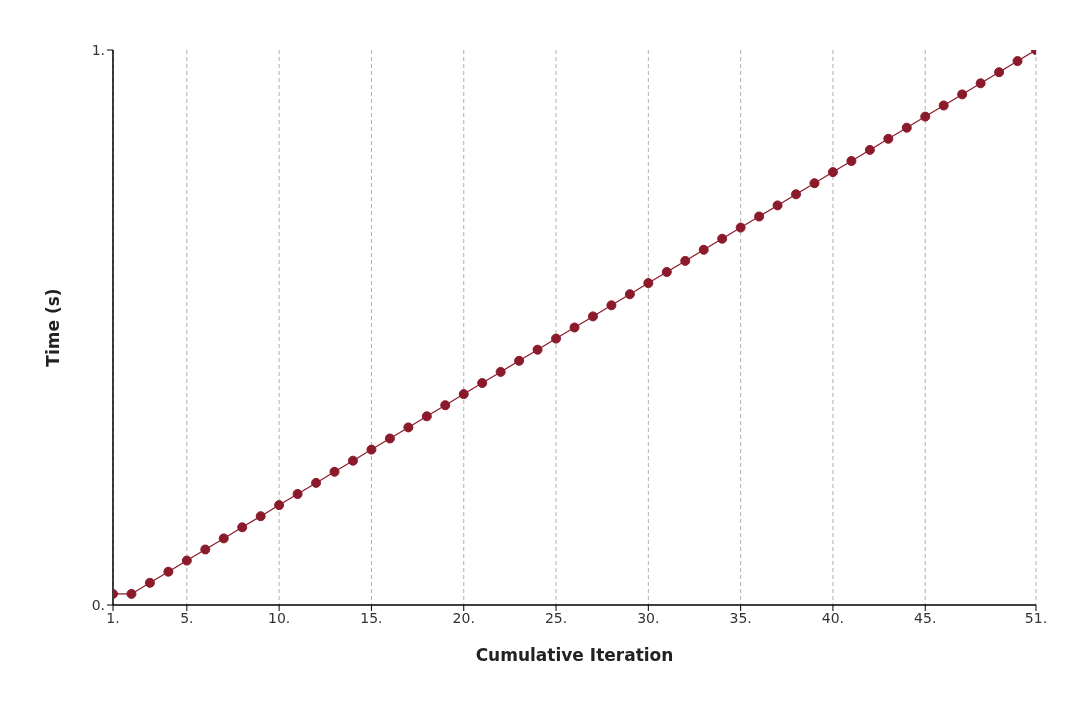 The height and width of the screenshot is (718, 1075). I want to click on x-tick-label: 20., so click(463, 617).